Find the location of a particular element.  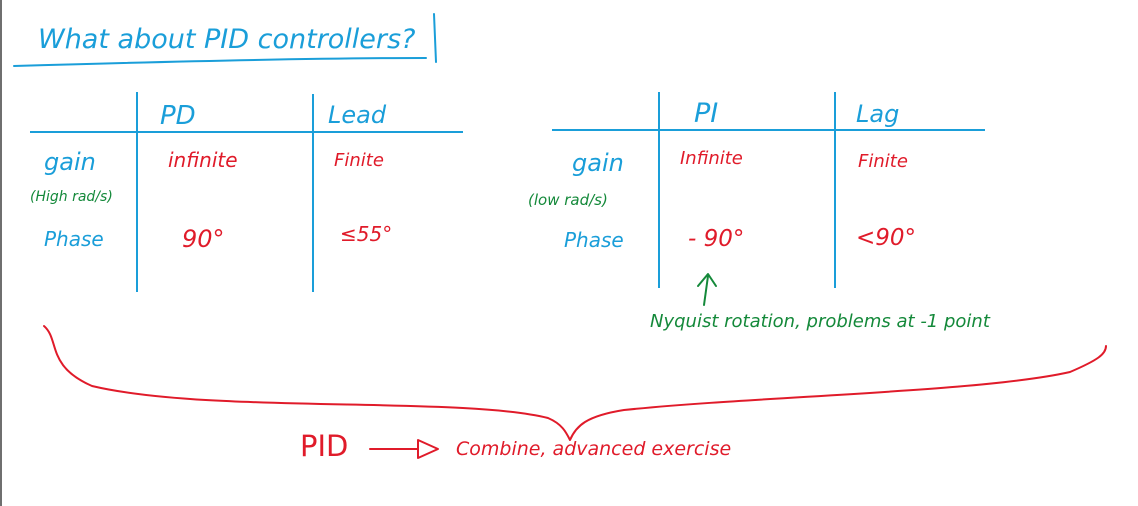

right-col1-header: PI is located at coordinates (706, 113).